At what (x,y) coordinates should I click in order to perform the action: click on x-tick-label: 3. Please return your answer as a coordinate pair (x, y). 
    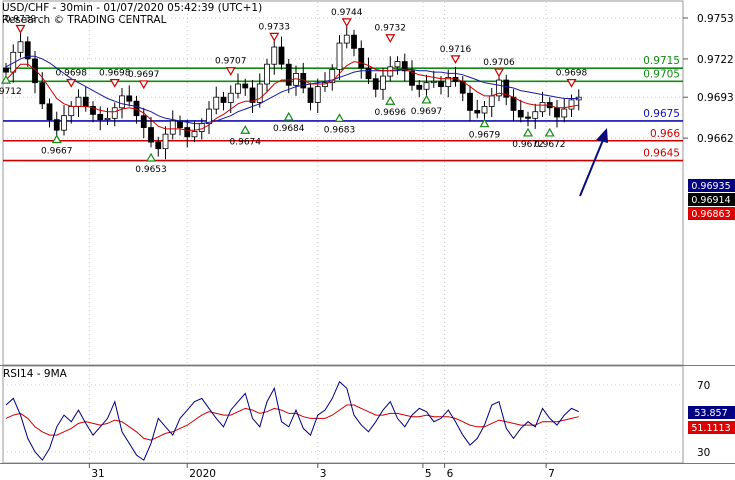
    Looking at the image, I should click on (323, 474).